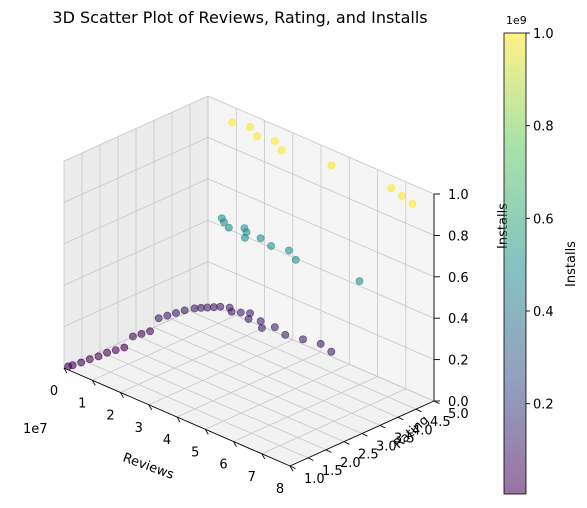  What do you see at coordinates (515, 263) in the screenshot?
I see `colorbar-frame` at bounding box center [515, 263].